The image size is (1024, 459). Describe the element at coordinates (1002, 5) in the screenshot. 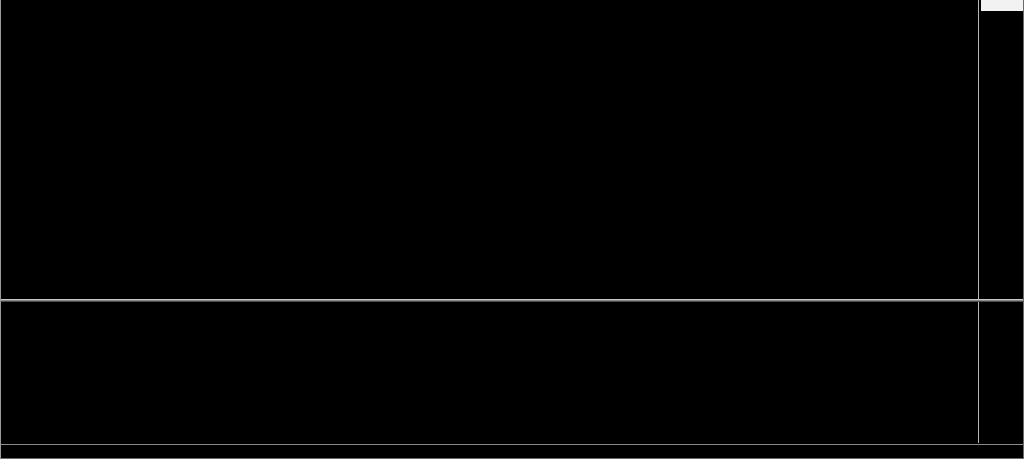

I see `current-price-tag` at that location.